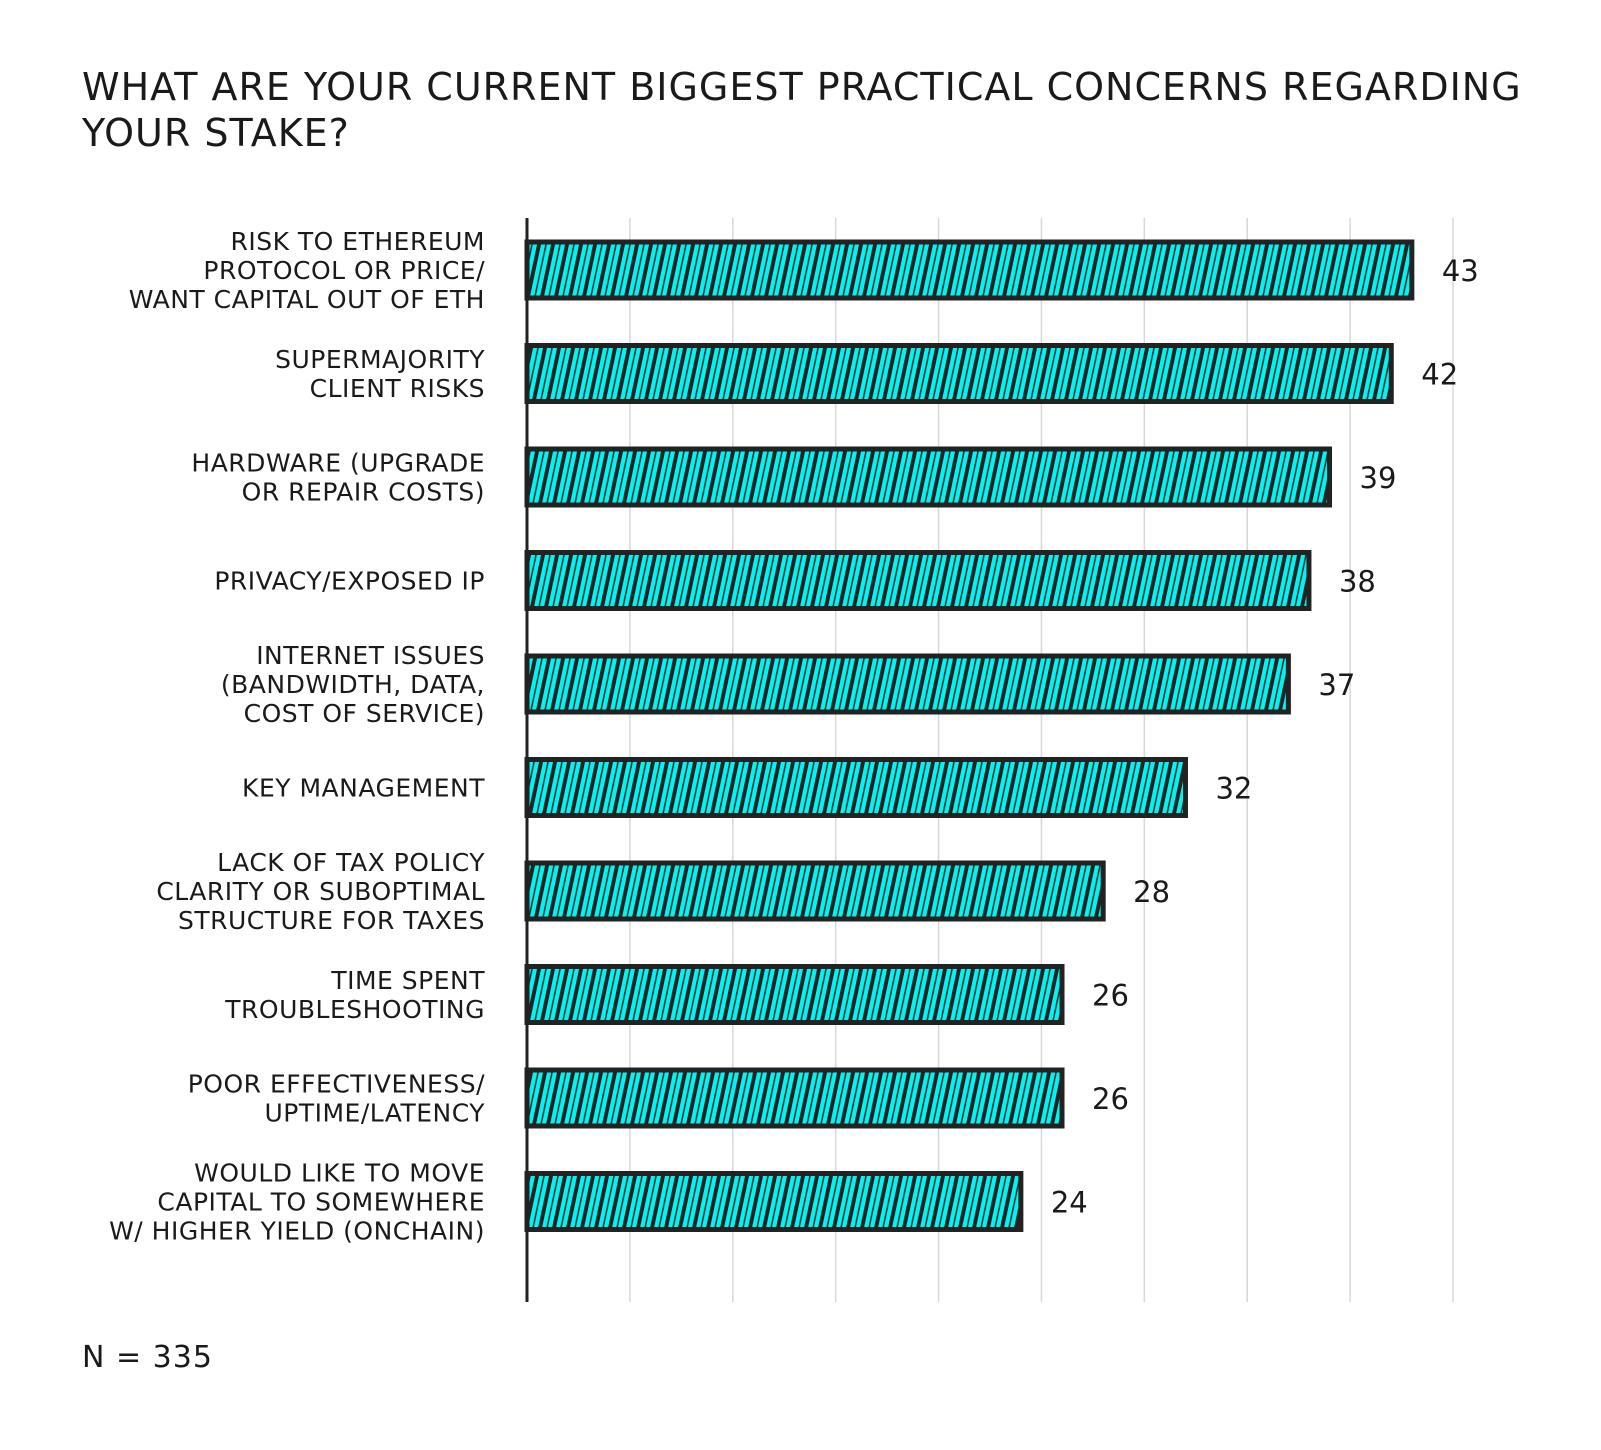 The width and height of the screenshot is (1601, 1450). I want to click on category-label: TIME SPENT TROUBLESHOOTING, so click(354, 995).